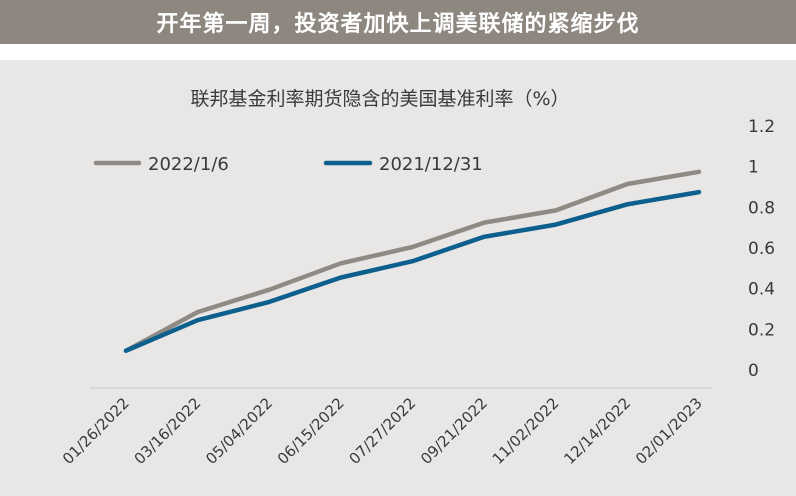  Describe the element at coordinates (669, 431) in the screenshot. I see `x-tick-label: 02/01/2023` at that location.